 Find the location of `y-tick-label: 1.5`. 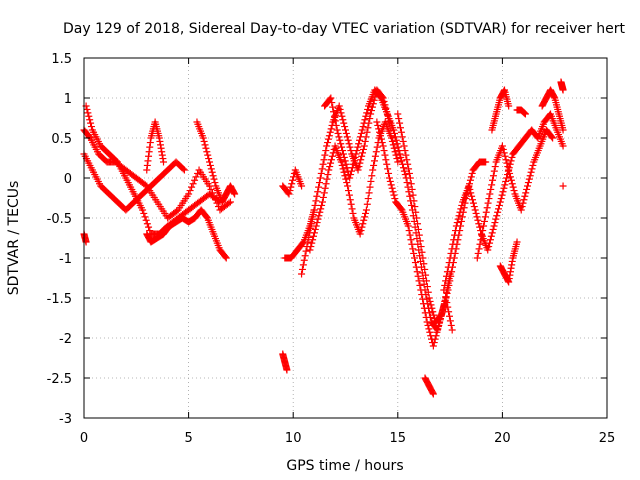

y-tick-label: 1.5 is located at coordinates (61, 59).